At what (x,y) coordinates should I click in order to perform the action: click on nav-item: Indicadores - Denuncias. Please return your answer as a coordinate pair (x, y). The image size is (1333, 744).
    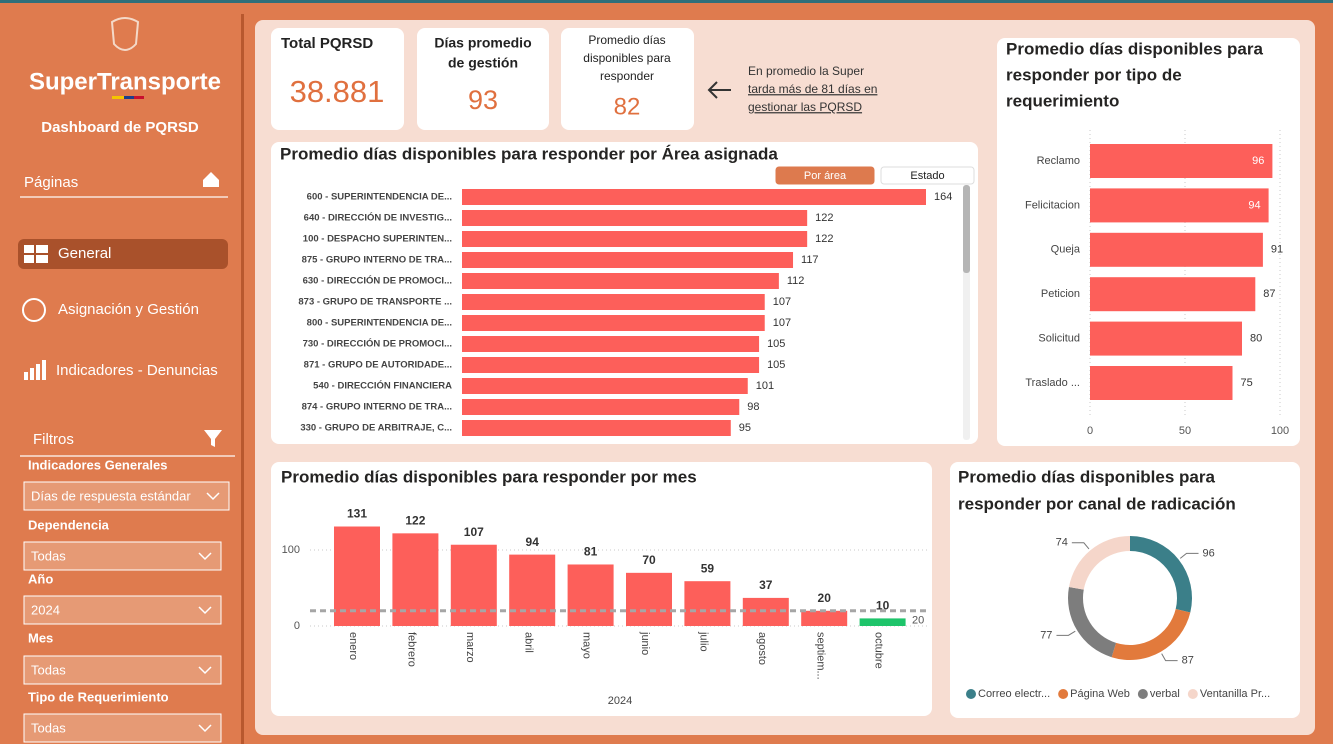
    Looking at the image, I should click on (137, 370).